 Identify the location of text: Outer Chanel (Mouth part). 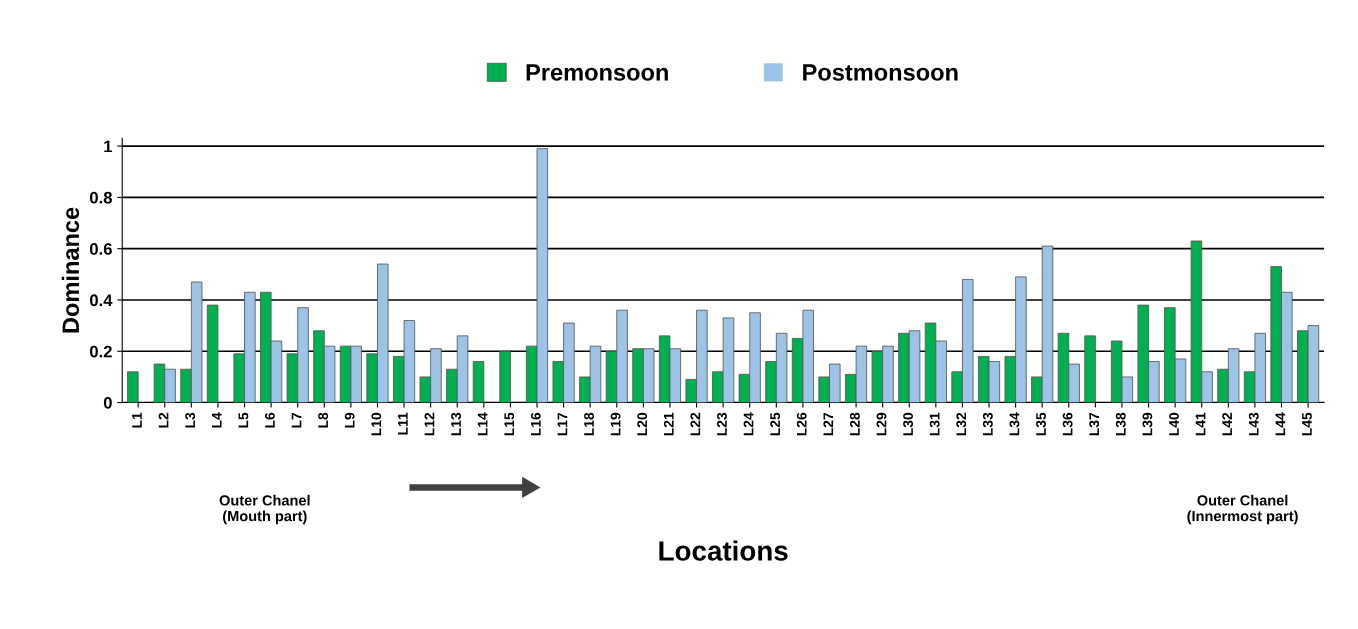
(264, 509).